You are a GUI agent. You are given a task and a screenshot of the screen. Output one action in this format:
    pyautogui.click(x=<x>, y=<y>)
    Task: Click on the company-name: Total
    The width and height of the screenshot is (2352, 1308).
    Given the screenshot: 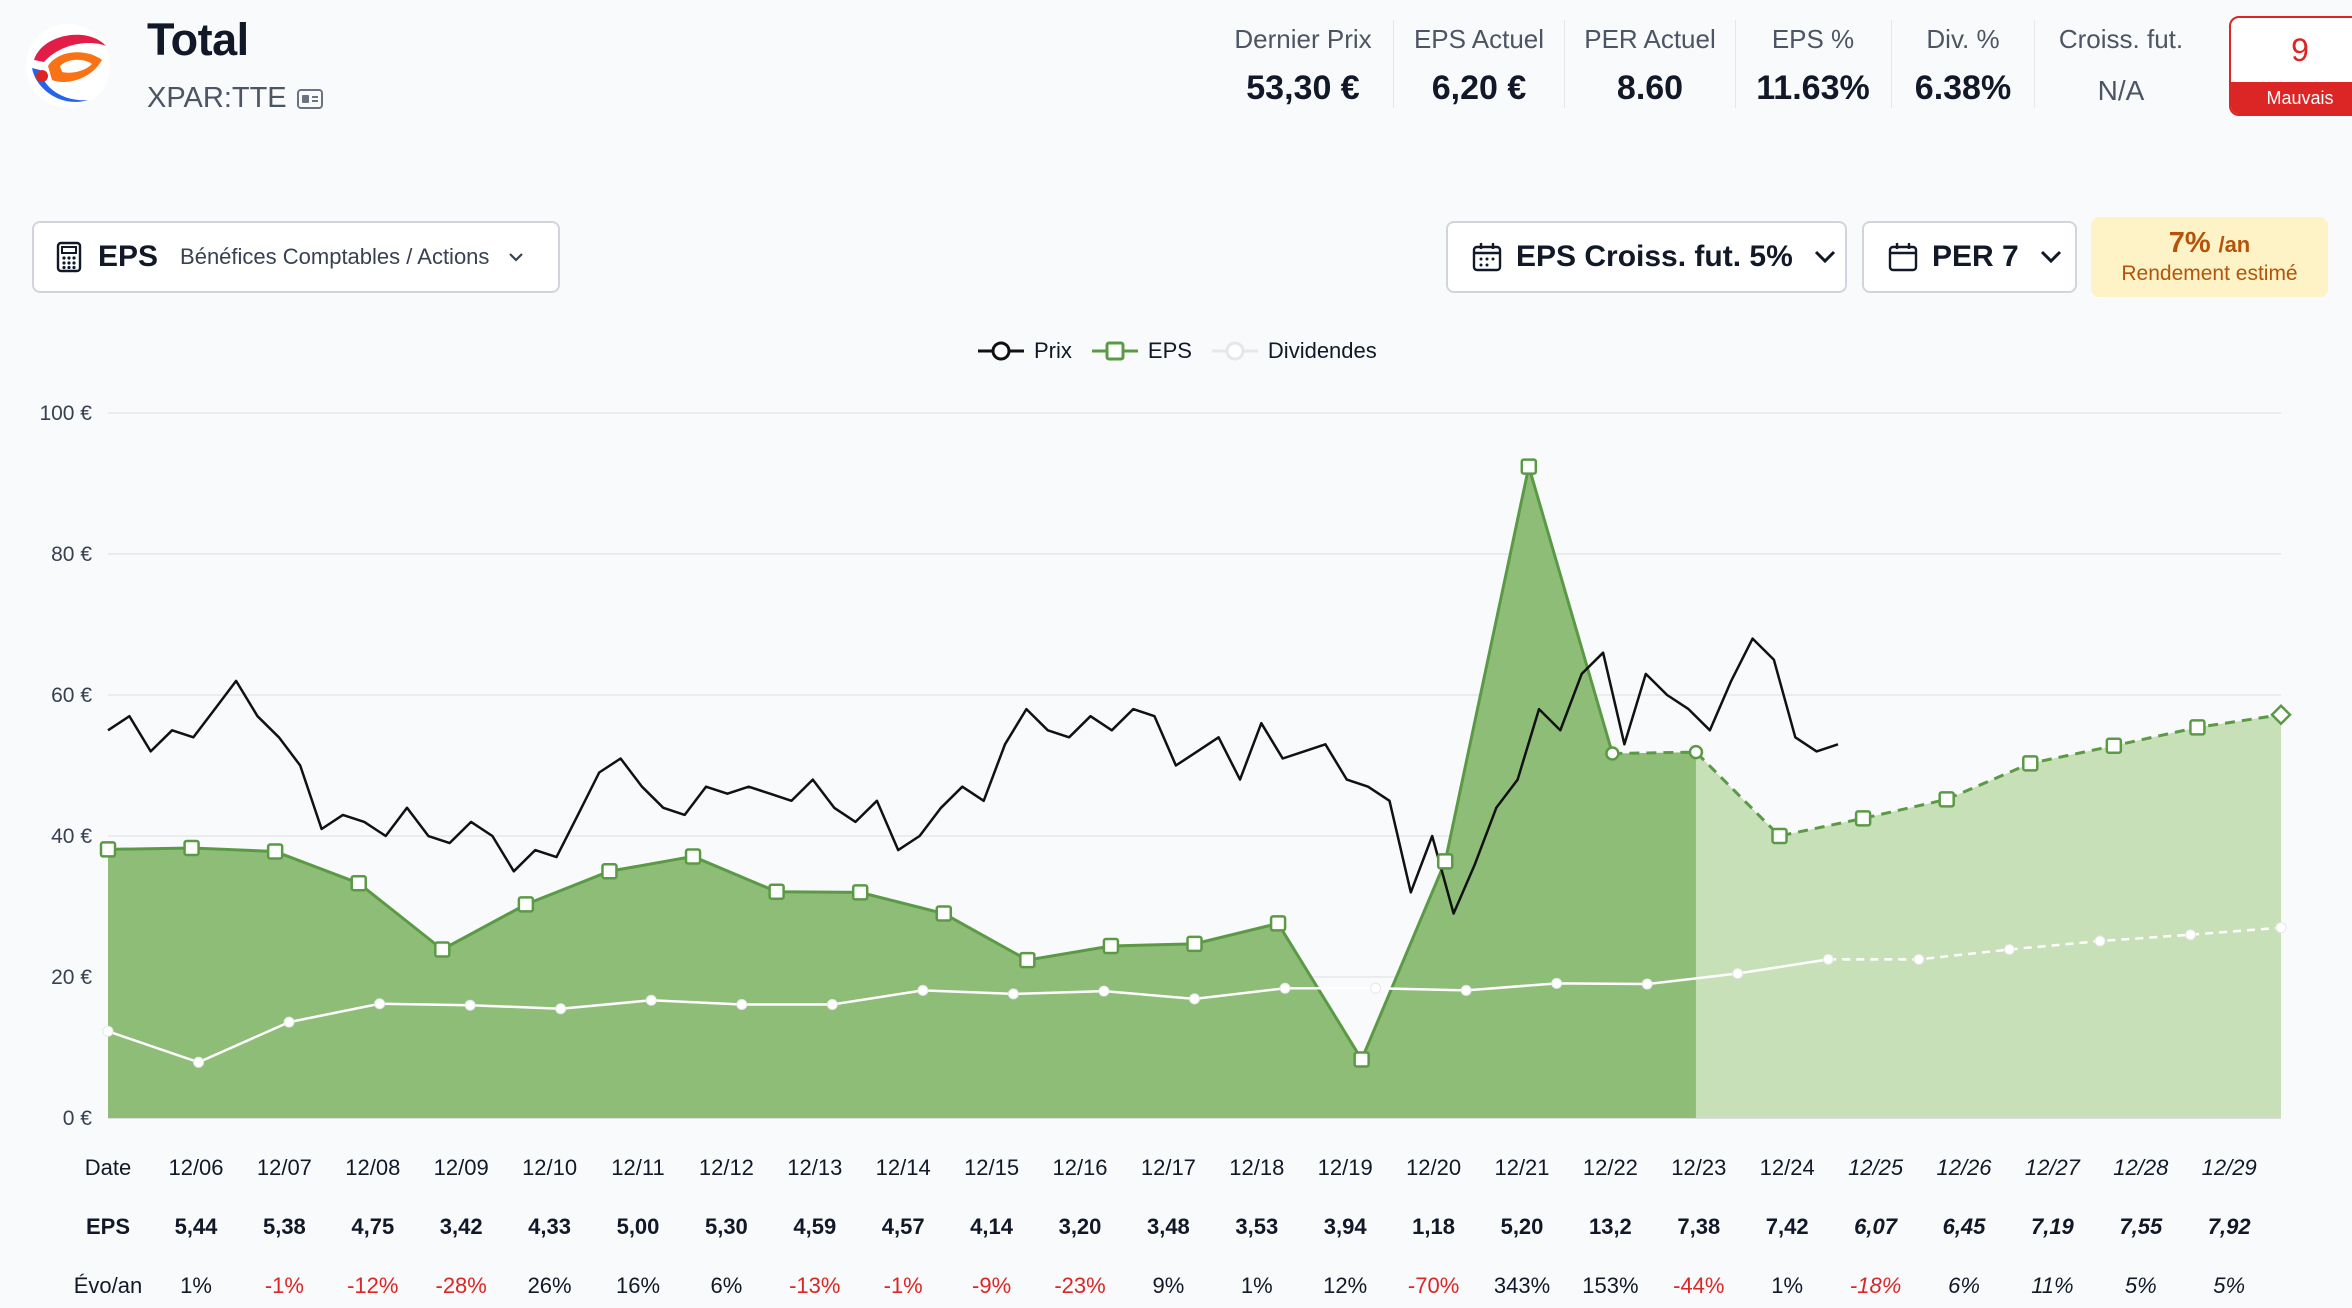 What is the action you would take?
    pyautogui.click(x=198, y=39)
    